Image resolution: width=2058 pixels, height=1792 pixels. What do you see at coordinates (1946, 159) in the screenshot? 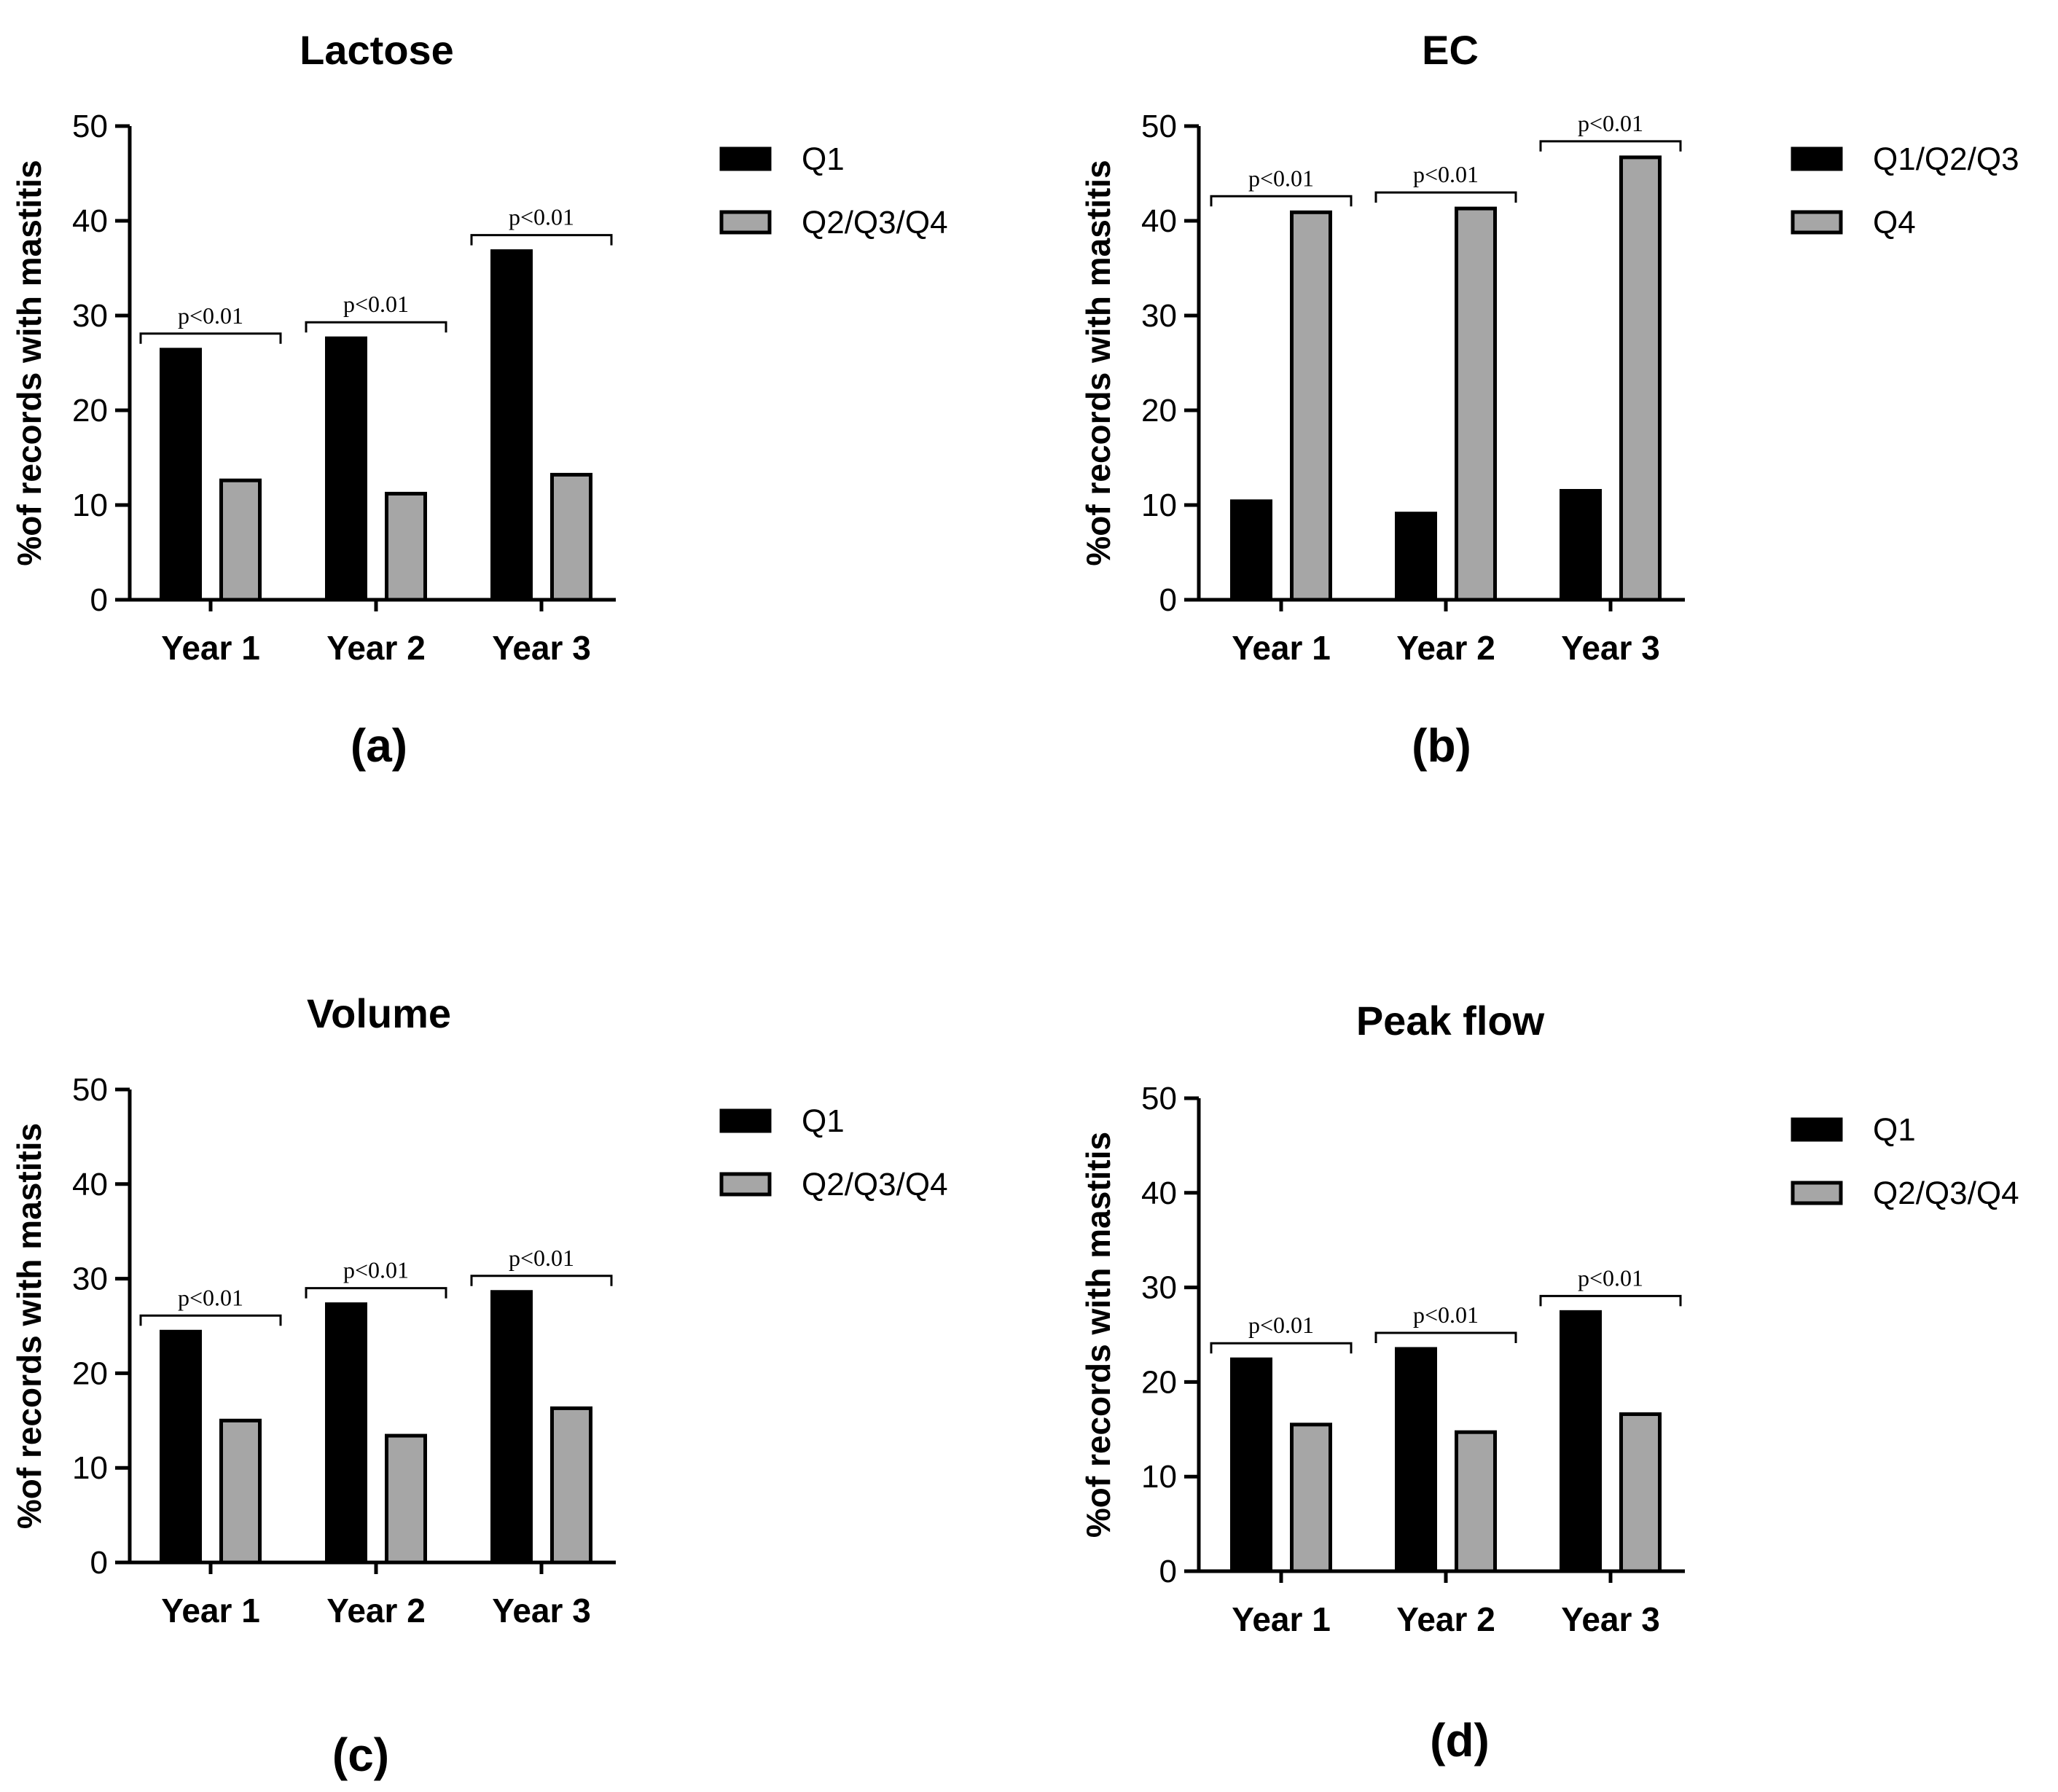
I see `legend-label: Q1/Q2/Q3` at bounding box center [1946, 159].